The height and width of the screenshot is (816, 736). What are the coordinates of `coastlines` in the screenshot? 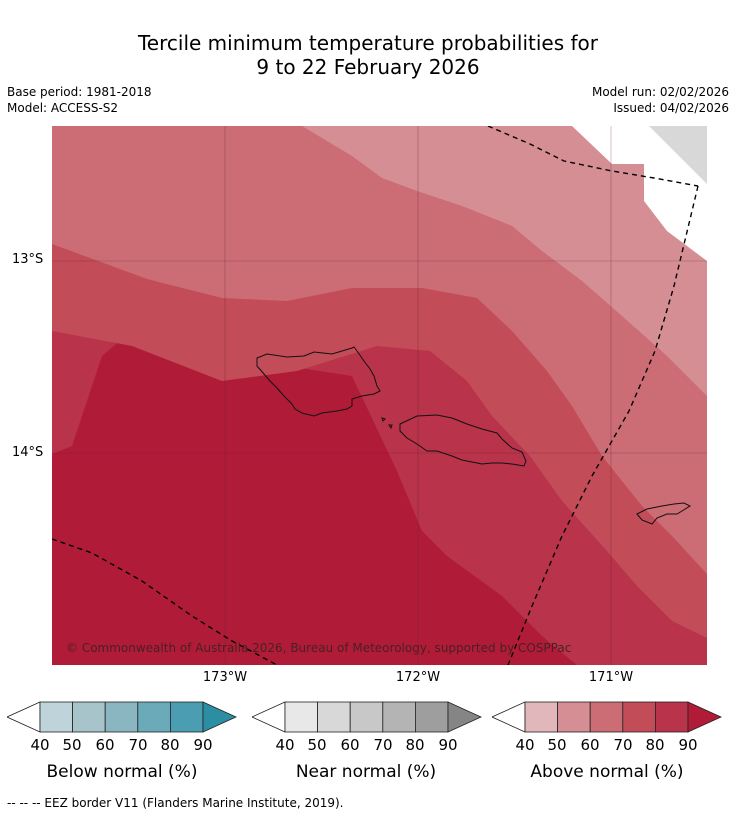 It's located at (474, 435).